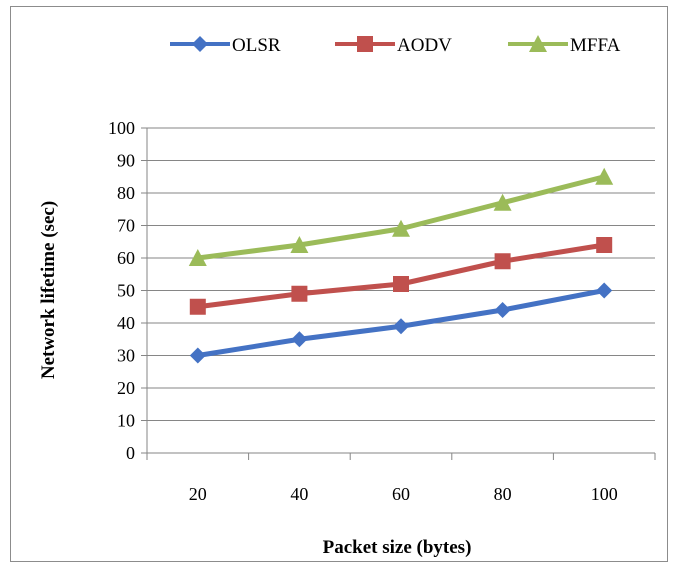 The image size is (680, 567). What do you see at coordinates (126, 421) in the screenshot?
I see `y-tick-label: 10` at bounding box center [126, 421].